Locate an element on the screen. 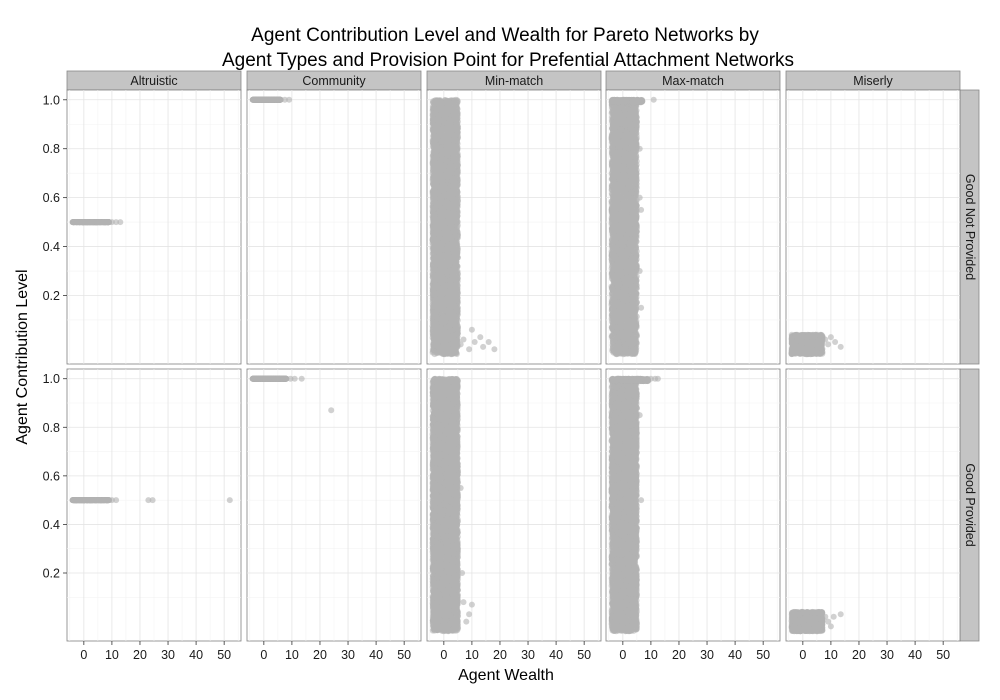 Image resolution: width=1000 pixels, height=700 pixels. strip-miserly: Miserly is located at coordinates (873, 80).